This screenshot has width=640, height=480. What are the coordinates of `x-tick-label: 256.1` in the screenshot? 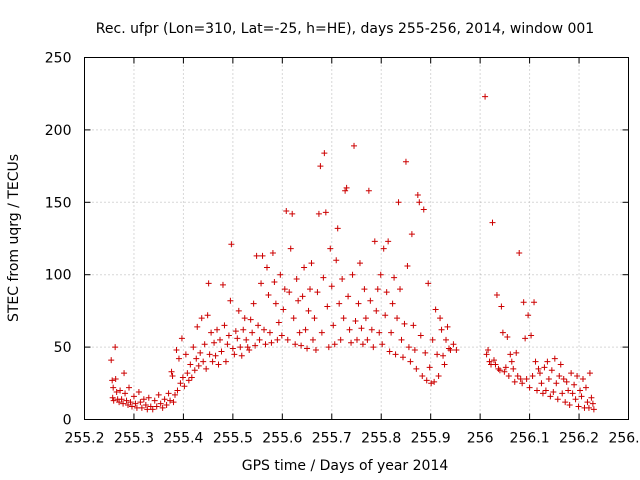 It's located at (530, 439).